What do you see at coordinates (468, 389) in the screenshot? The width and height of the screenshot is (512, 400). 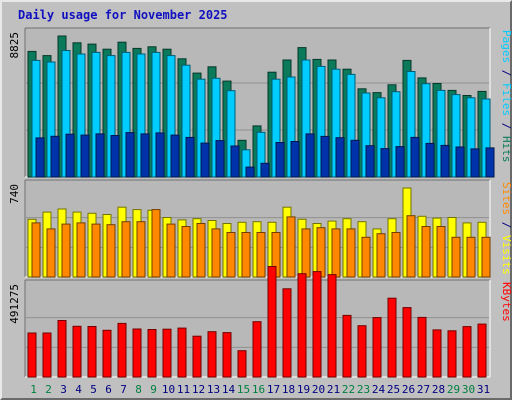 I see `day-label-30: 30` at bounding box center [468, 389].